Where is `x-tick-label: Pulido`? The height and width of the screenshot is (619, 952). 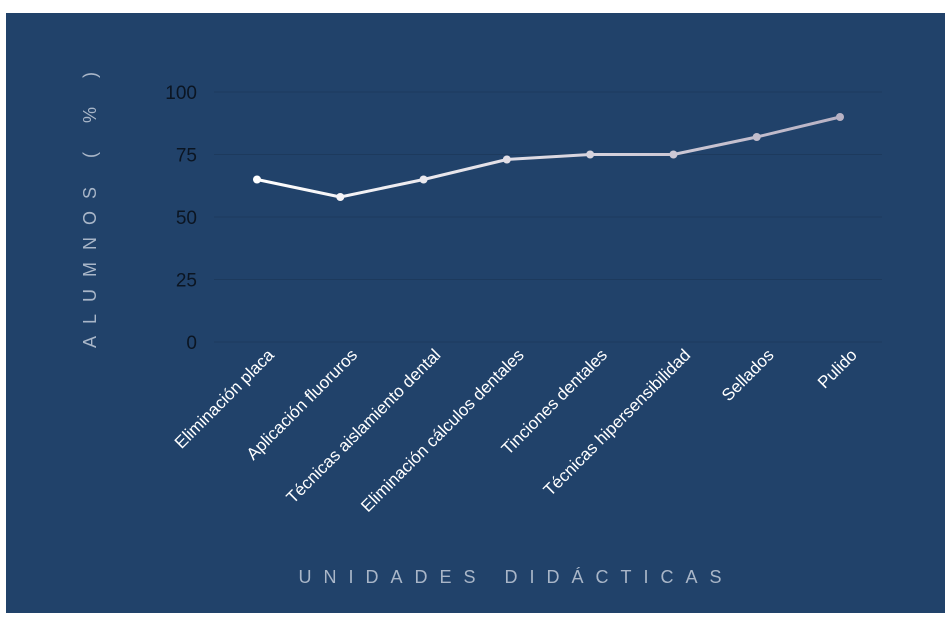
x-tick-label: Pulido is located at coordinates (837, 368).